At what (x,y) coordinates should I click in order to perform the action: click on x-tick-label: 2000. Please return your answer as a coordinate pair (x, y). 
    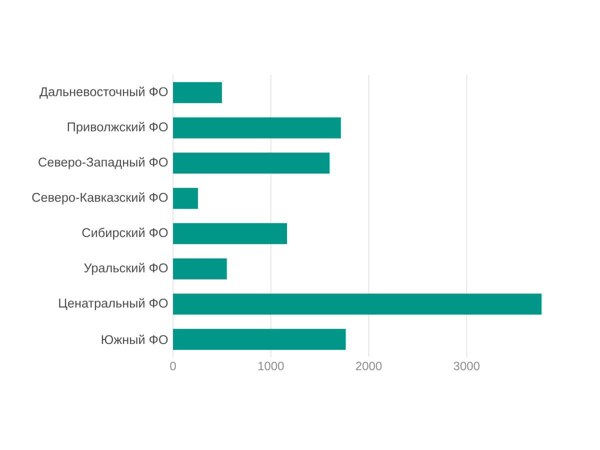
    Looking at the image, I should click on (369, 366).